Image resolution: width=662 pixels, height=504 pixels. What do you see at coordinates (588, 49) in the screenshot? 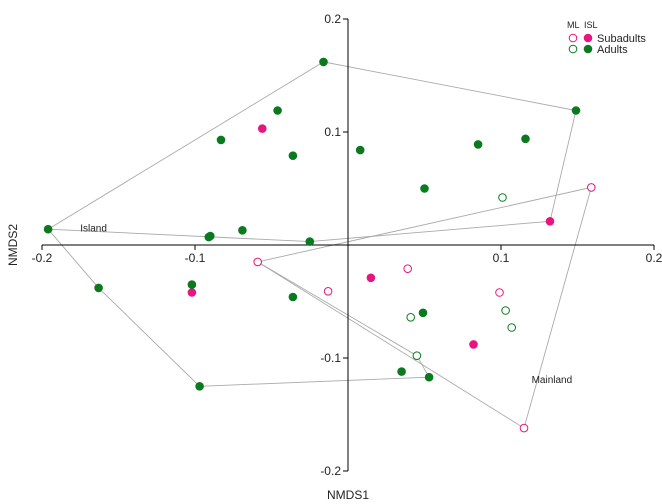
I see `legend-marker-isl-adults` at bounding box center [588, 49].